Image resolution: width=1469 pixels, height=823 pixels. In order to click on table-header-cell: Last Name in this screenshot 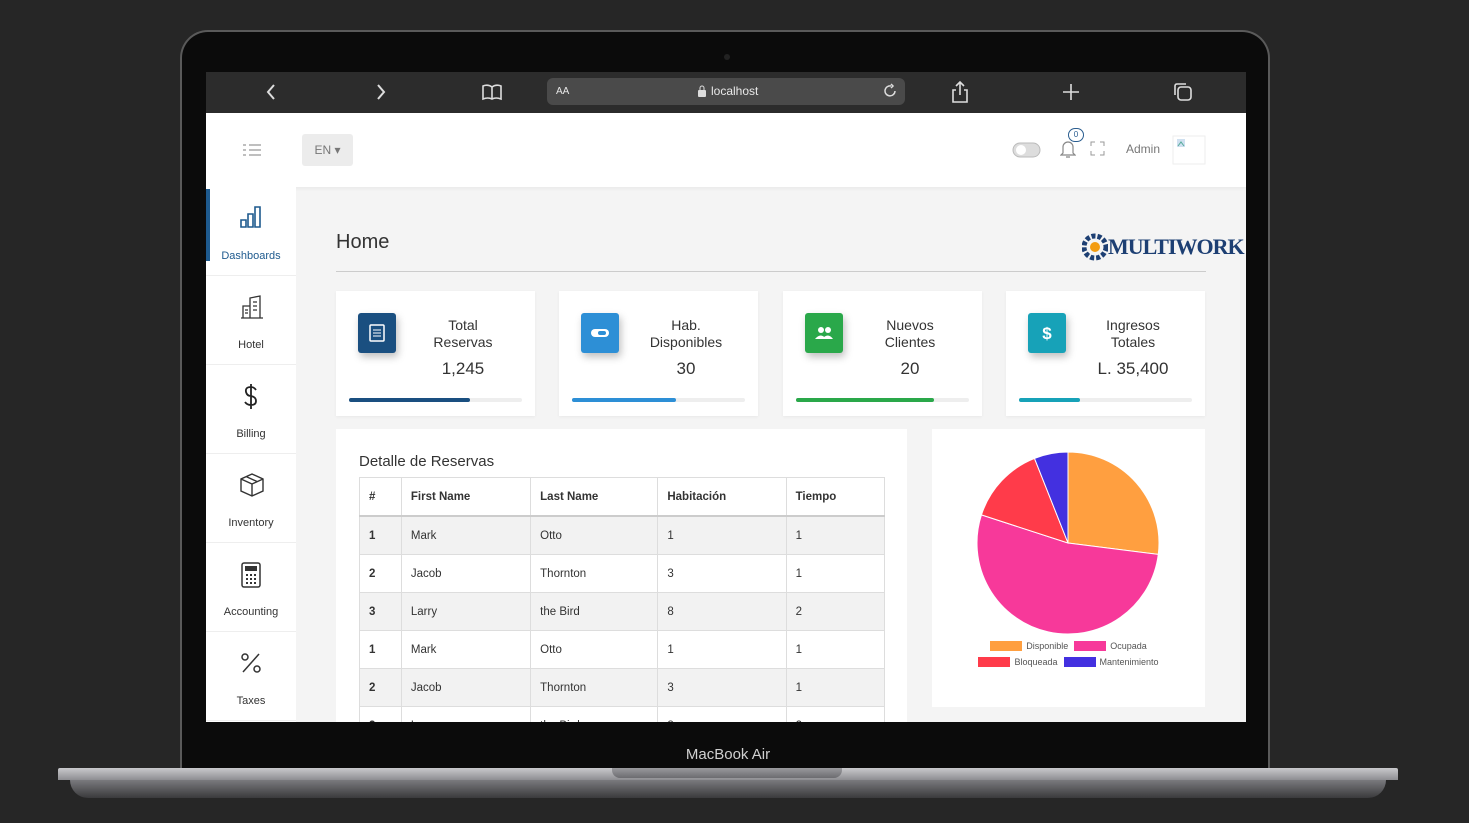, I will do `click(594, 497)`.